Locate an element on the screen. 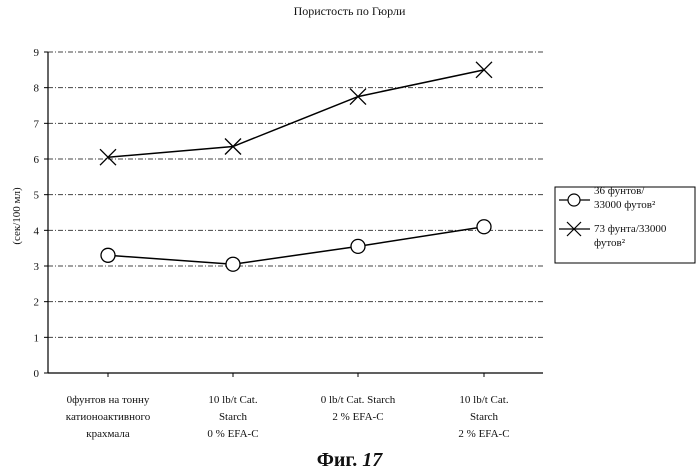  x-tick-label-line: 0фунтов на тонну is located at coordinates (108, 400).